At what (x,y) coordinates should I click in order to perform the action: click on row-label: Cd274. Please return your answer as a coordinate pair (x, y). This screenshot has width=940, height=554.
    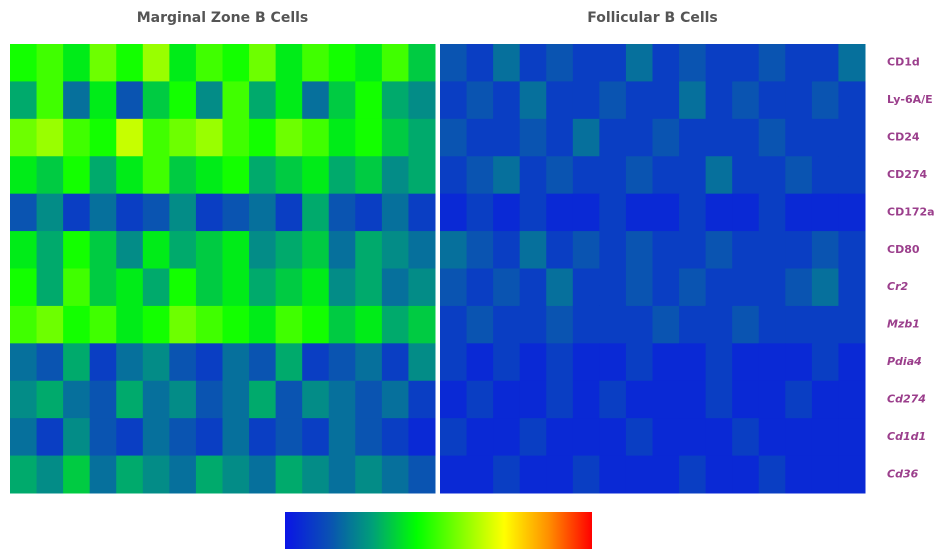
    Looking at the image, I should click on (906, 398).